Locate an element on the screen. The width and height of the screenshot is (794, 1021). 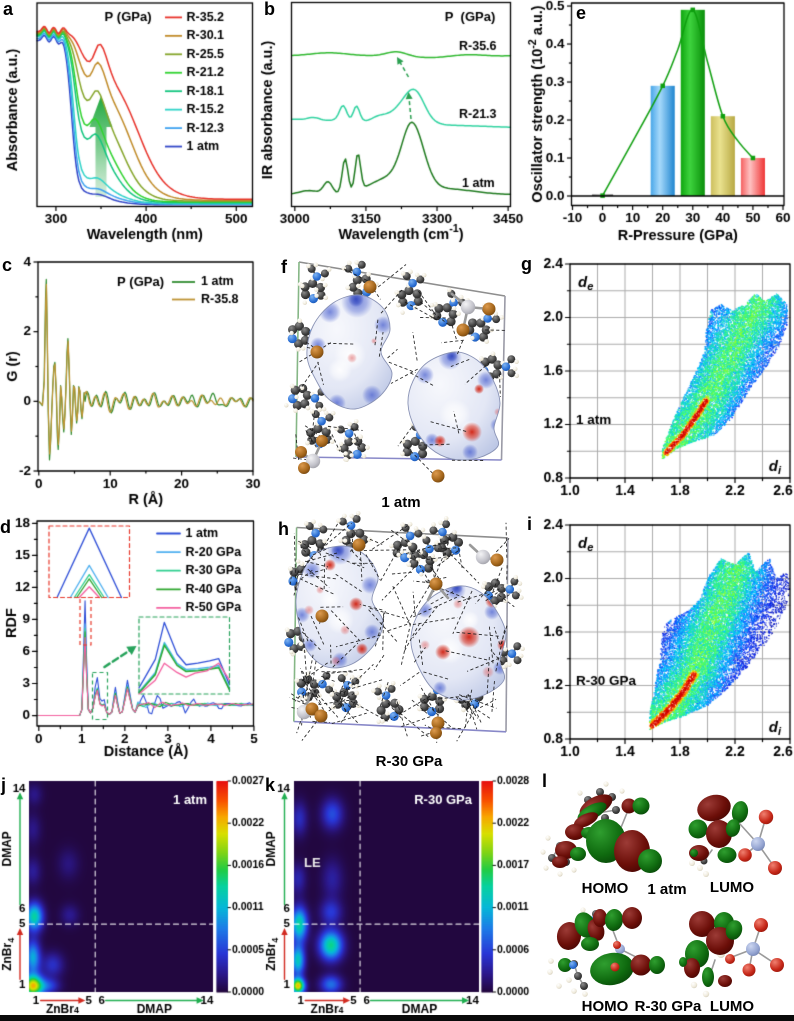
panel-c-label: c is located at coordinates (7, 265).